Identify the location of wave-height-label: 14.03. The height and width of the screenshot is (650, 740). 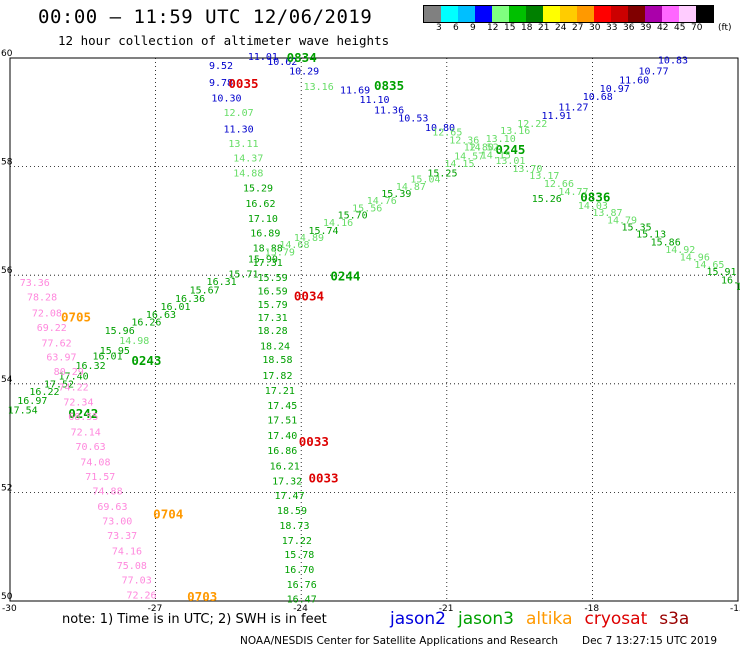
(593, 206).